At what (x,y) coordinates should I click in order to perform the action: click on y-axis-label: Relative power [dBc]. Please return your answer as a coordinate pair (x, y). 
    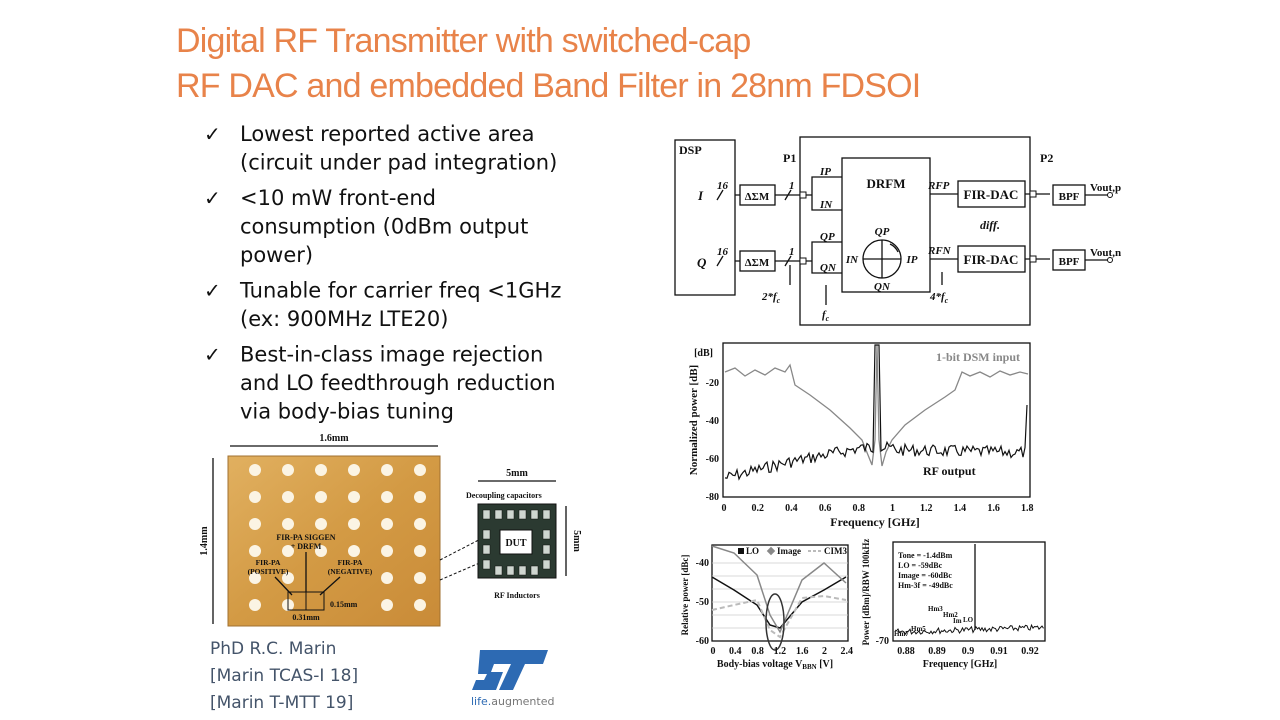
    Looking at the image, I should click on (685, 595).